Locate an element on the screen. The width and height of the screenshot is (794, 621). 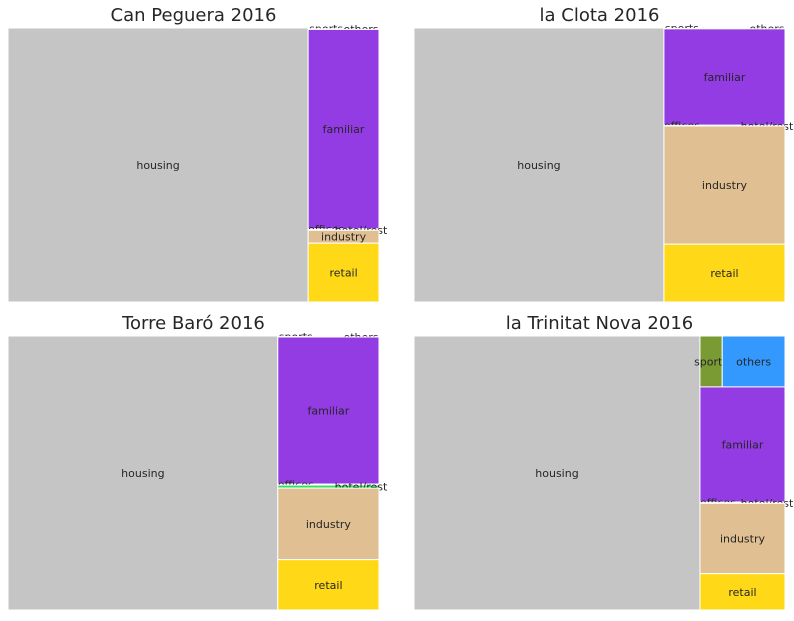
tile-label-others: others is located at coordinates (753, 361).